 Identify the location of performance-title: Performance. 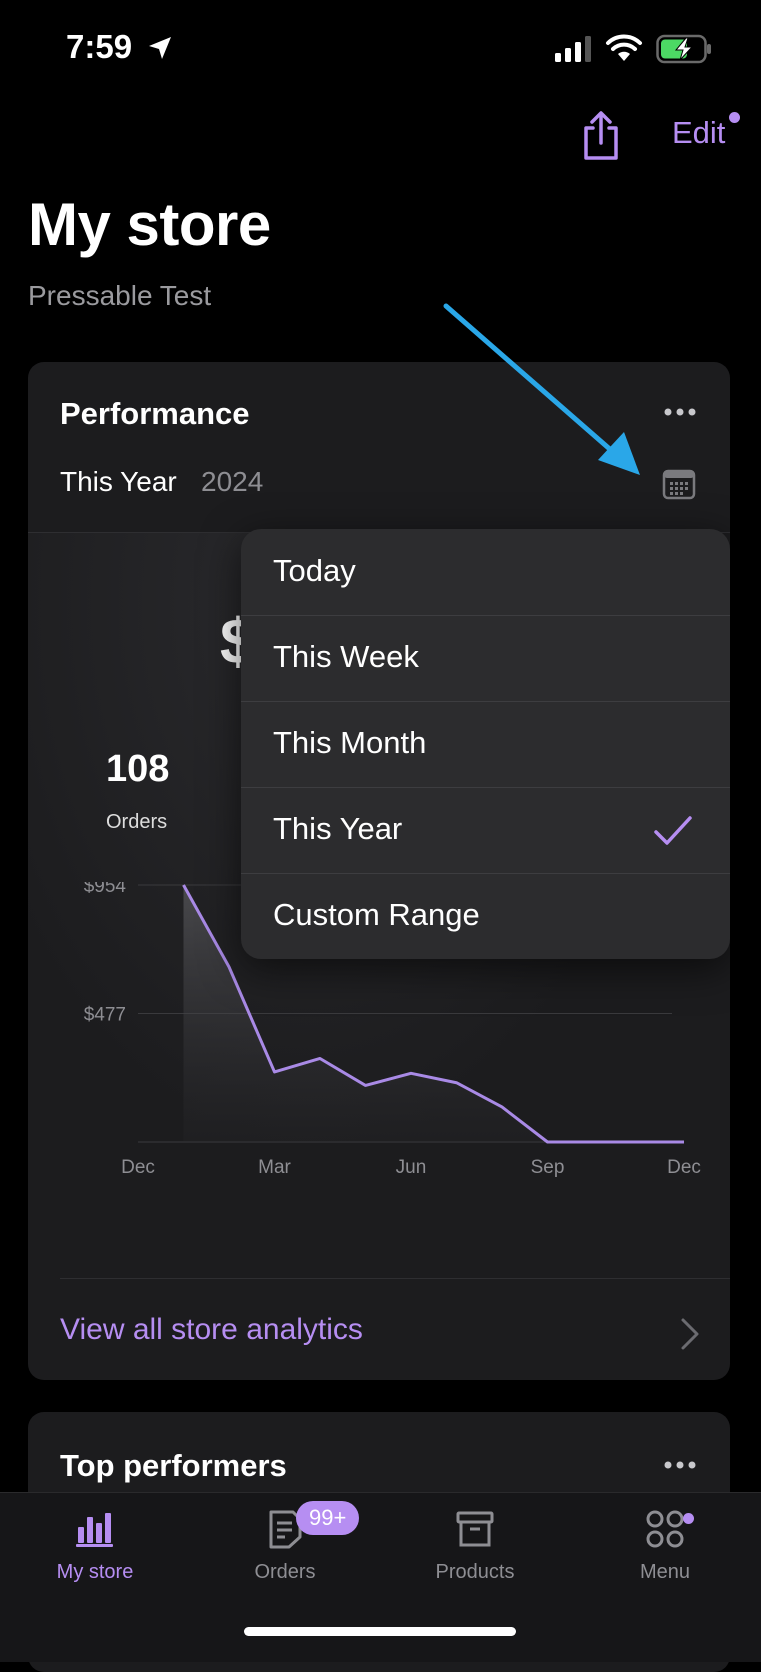
(155, 413).